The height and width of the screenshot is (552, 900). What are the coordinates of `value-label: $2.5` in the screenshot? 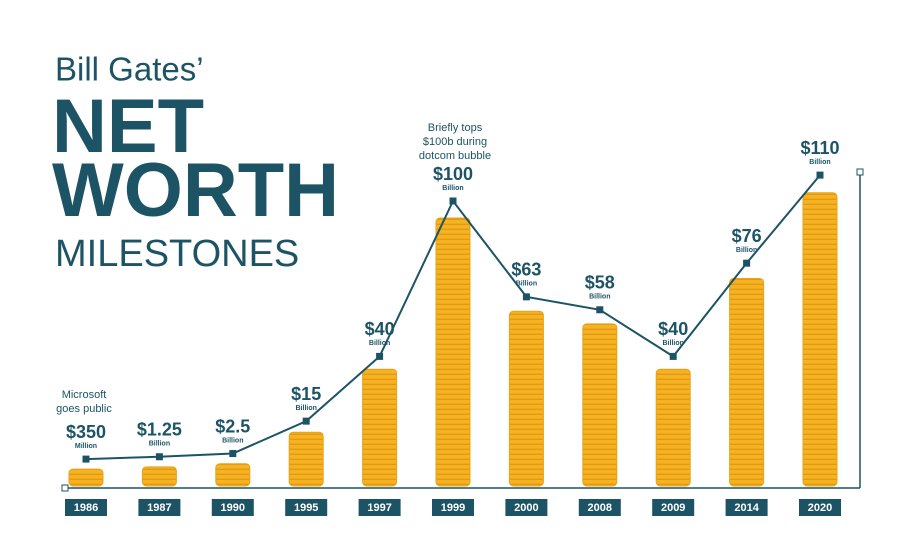 It's located at (232, 426).